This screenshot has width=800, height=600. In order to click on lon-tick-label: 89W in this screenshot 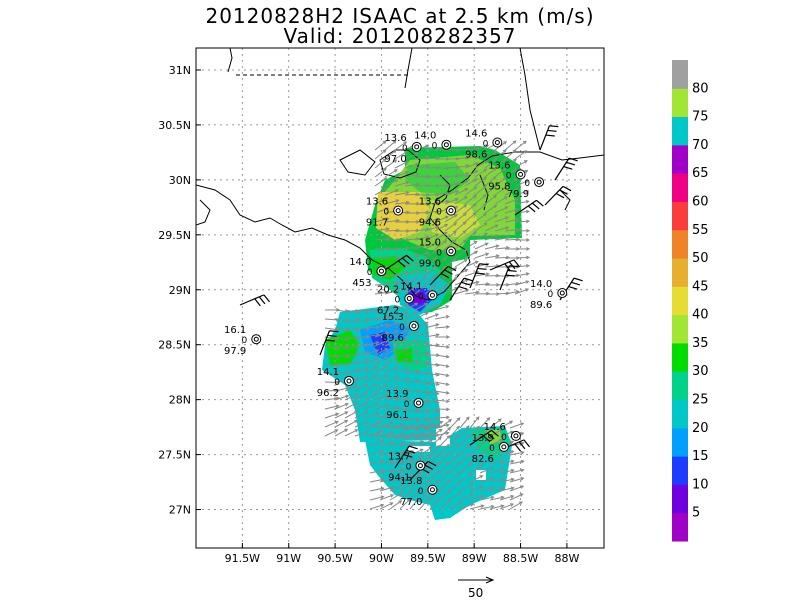, I will do `click(474, 558)`.